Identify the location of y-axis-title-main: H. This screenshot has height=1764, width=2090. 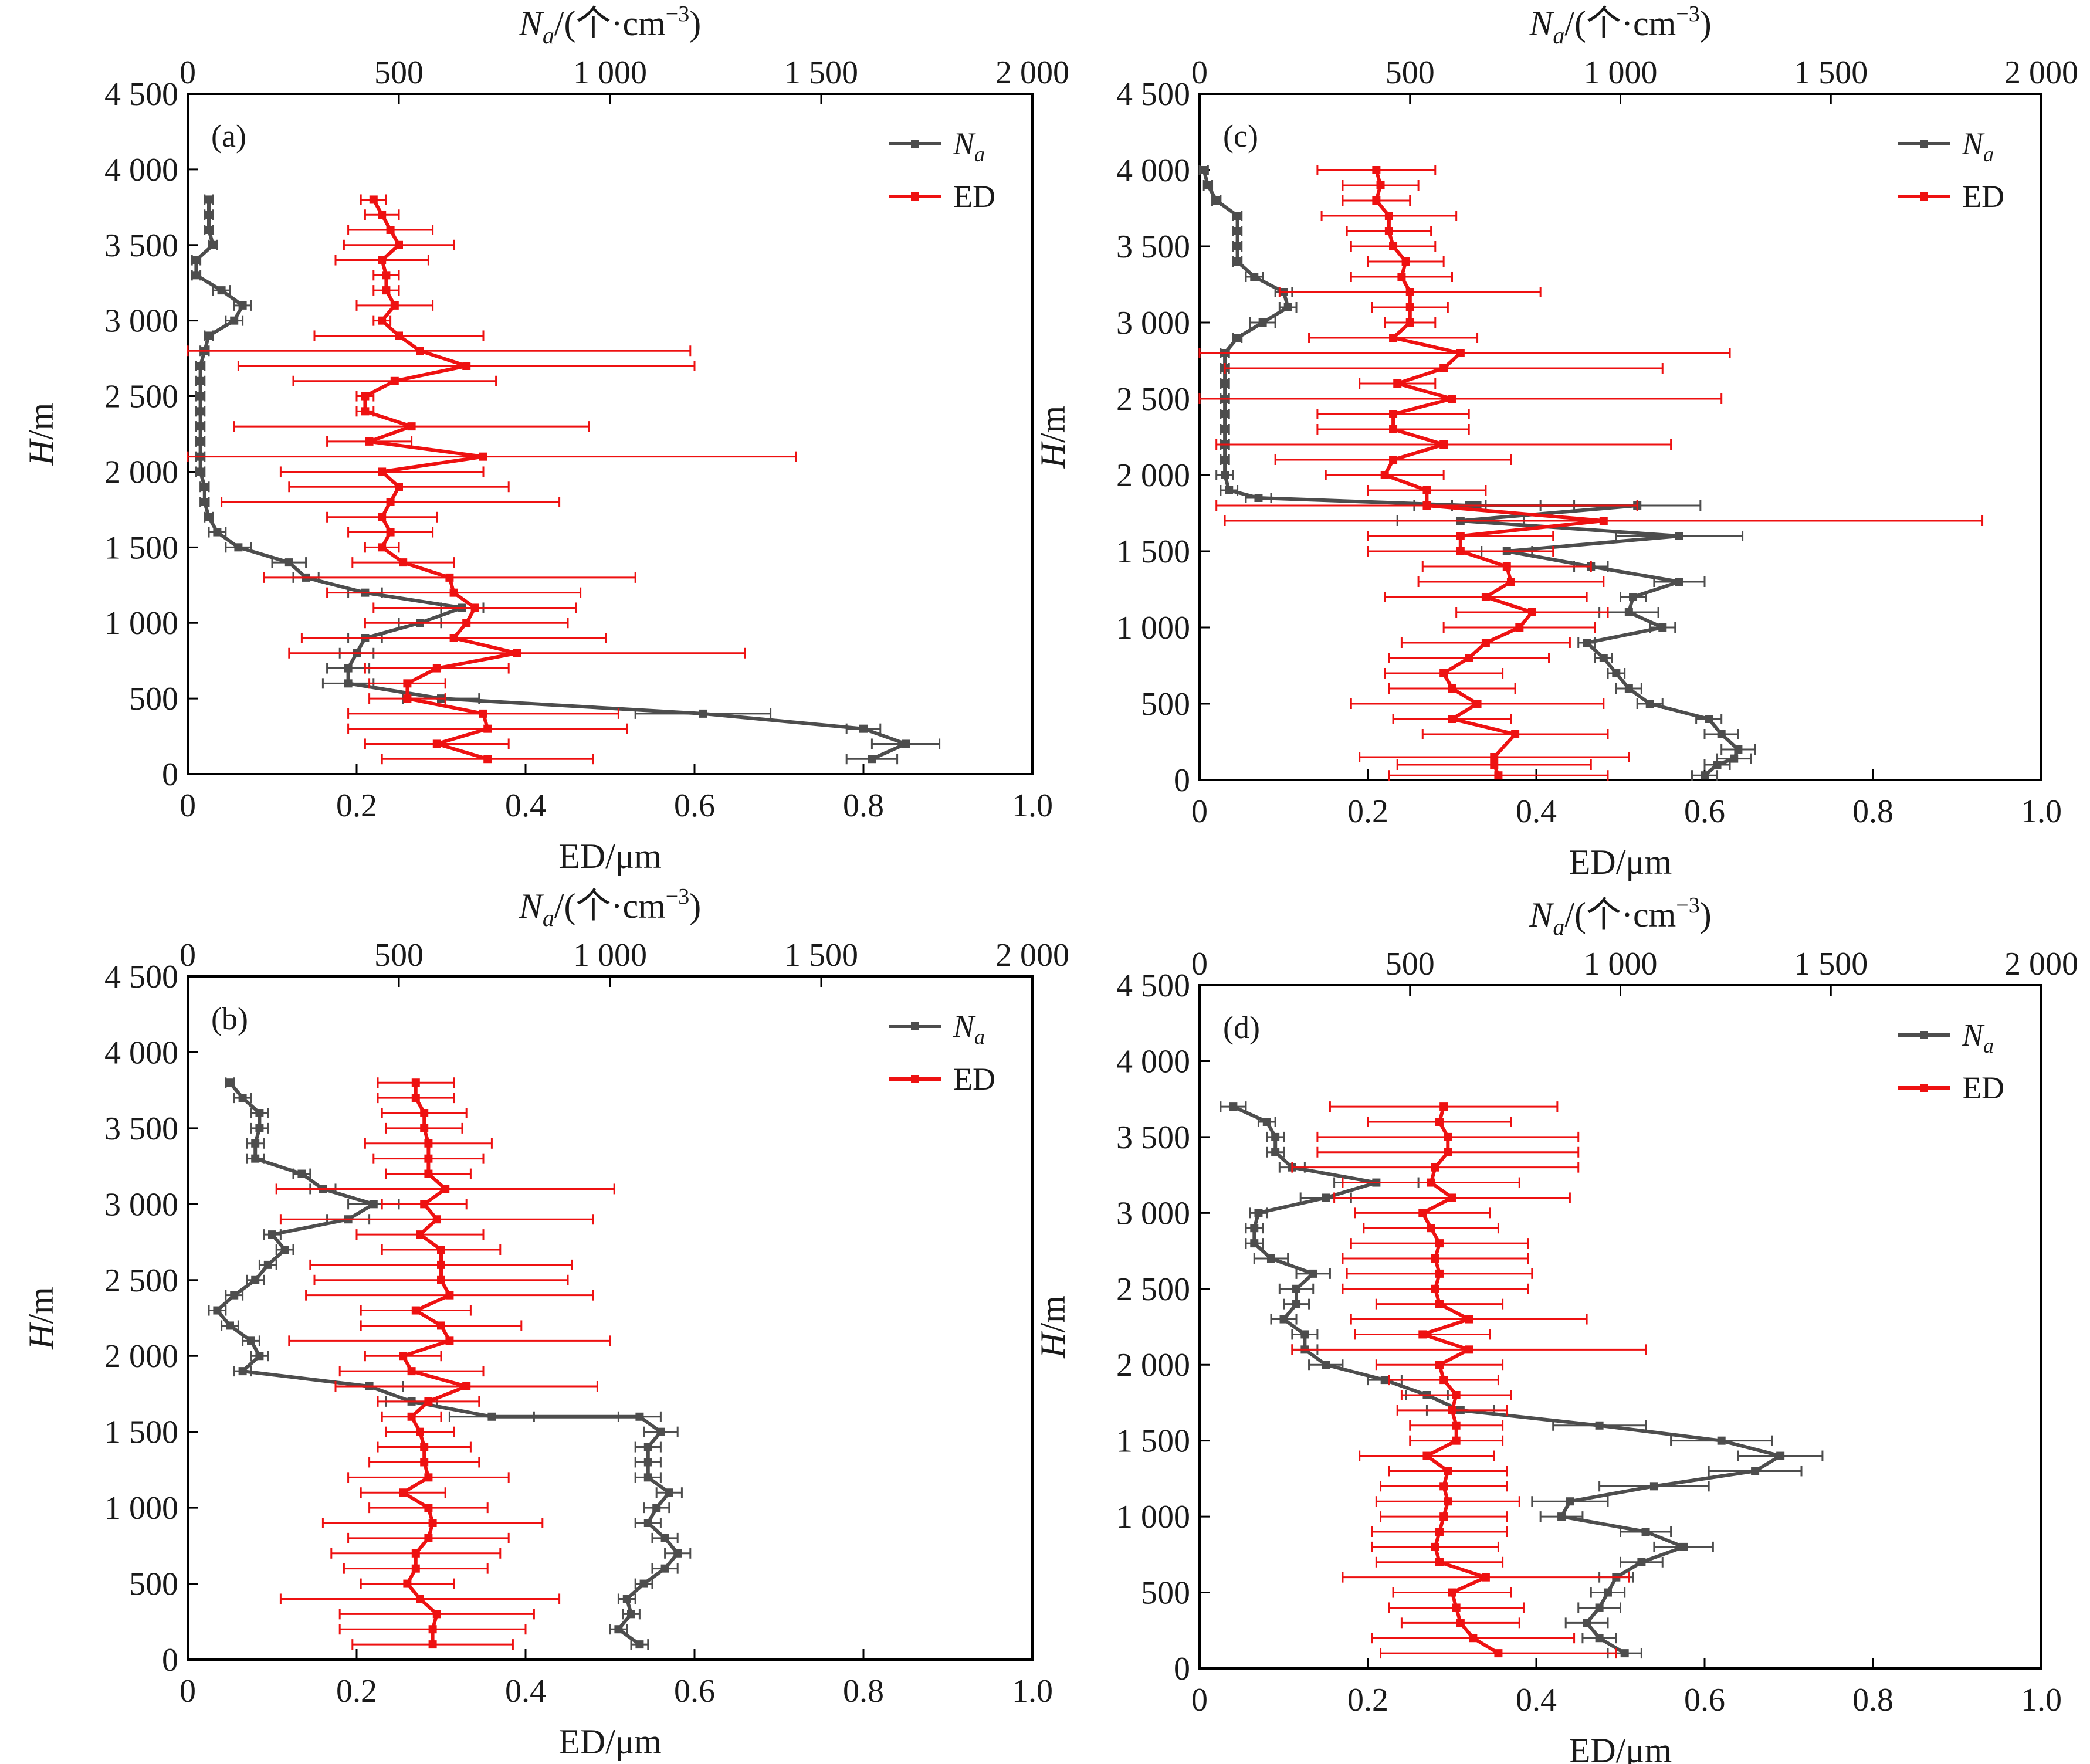
(41, 1336).